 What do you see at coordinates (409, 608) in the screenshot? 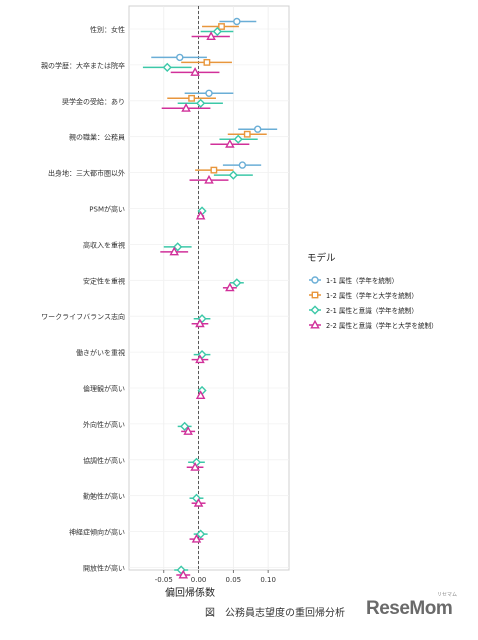
I see `resemom-logo: ReseMom` at bounding box center [409, 608].